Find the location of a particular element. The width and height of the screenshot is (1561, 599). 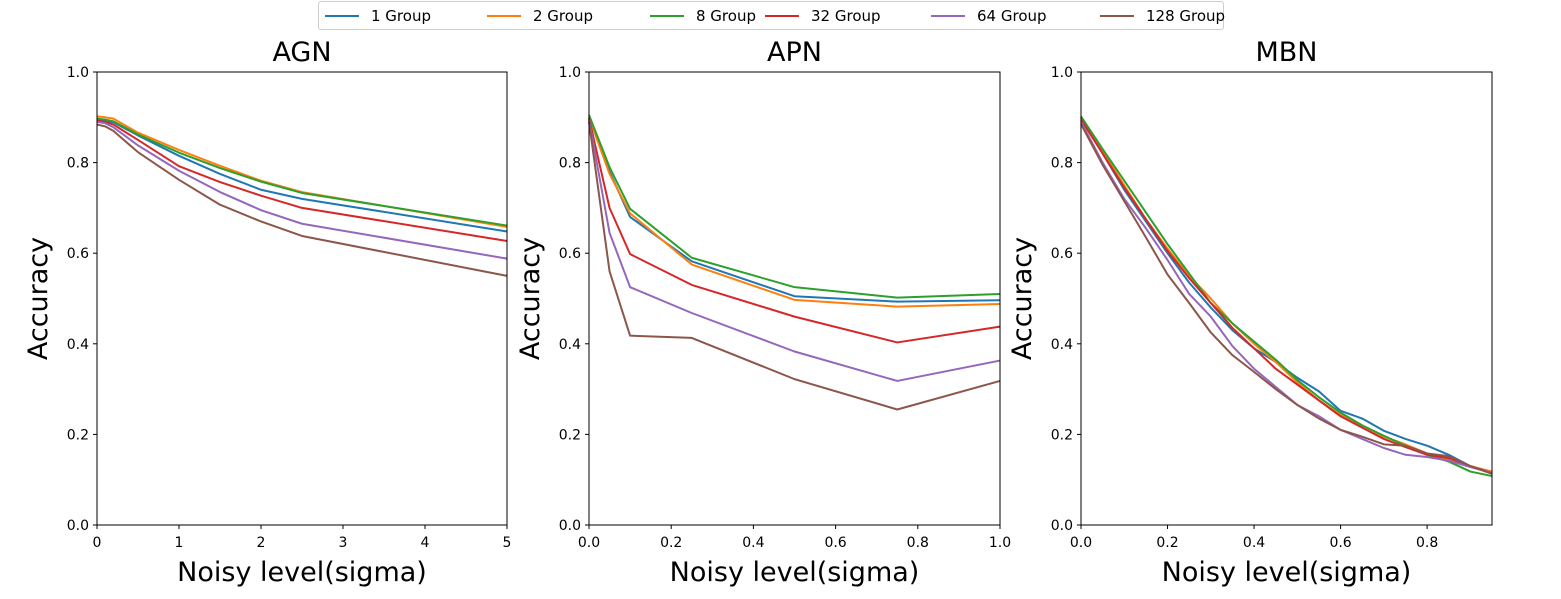

legend-item: 1 Group is located at coordinates (378, 15).